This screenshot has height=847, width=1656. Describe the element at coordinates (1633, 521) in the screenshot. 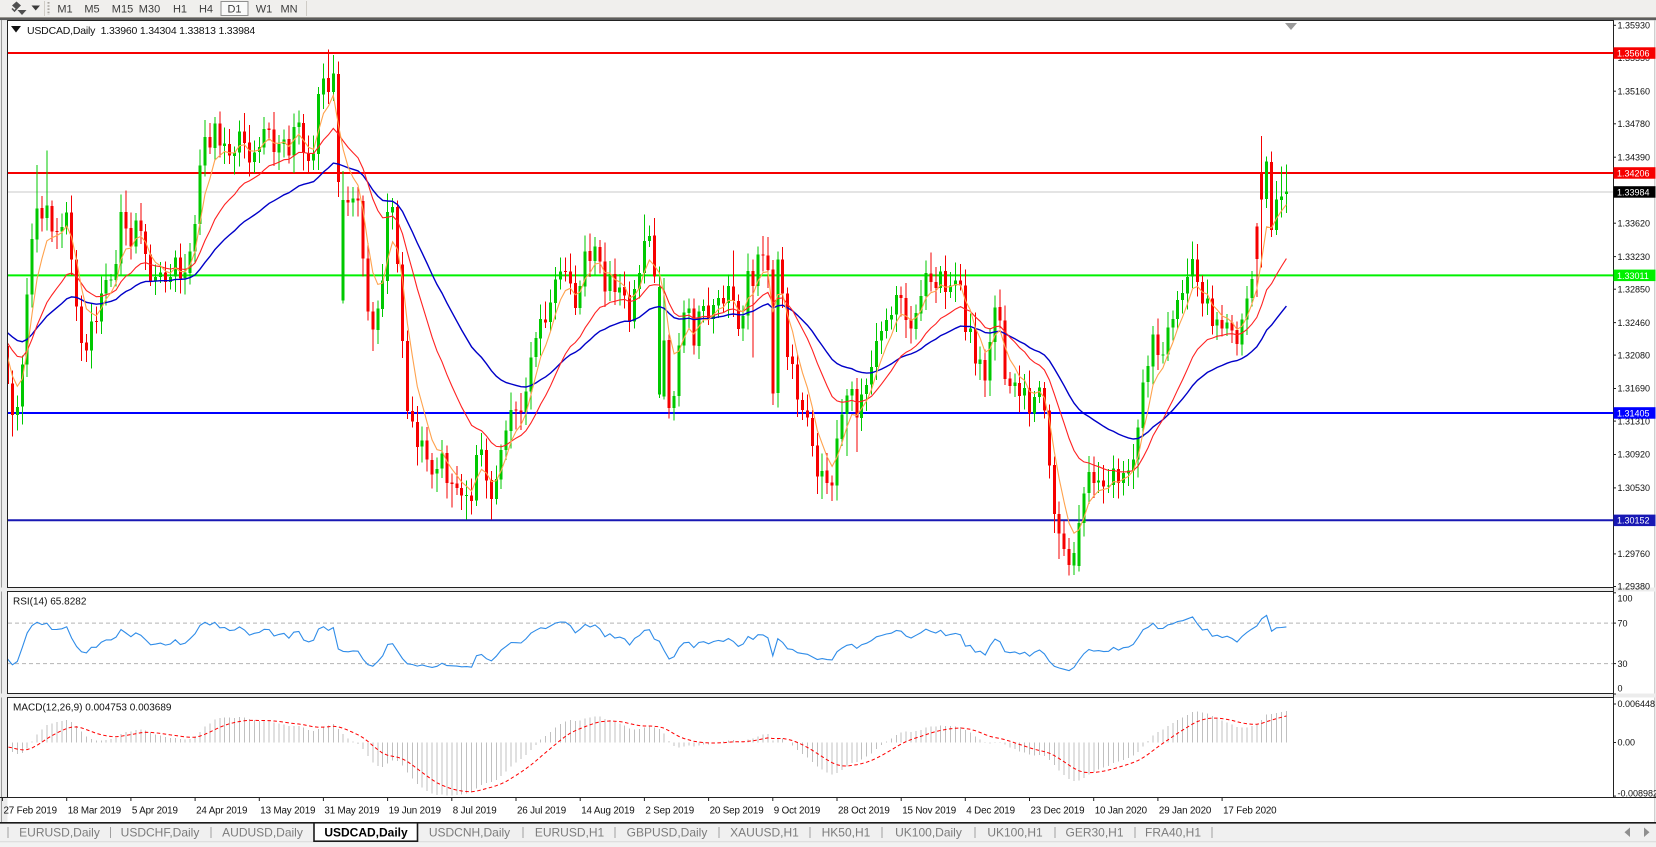

I see `svg-text: 1.30152` at that location.